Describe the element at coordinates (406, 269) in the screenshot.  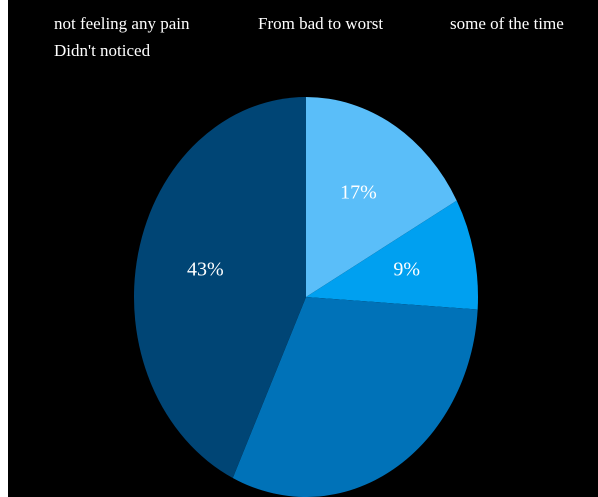
I see `pie-slice-label-1: 9%` at that location.